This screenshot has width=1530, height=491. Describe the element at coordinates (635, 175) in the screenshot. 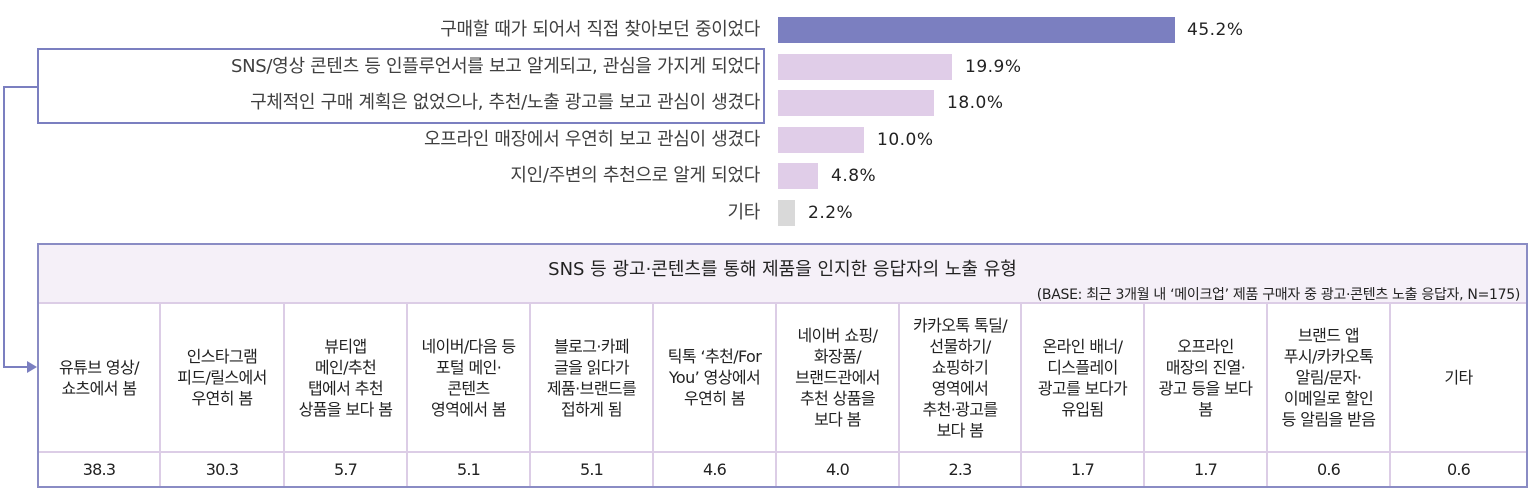

I see `bar-label: 지인/주변의 추천으로 알게 되었다` at that location.